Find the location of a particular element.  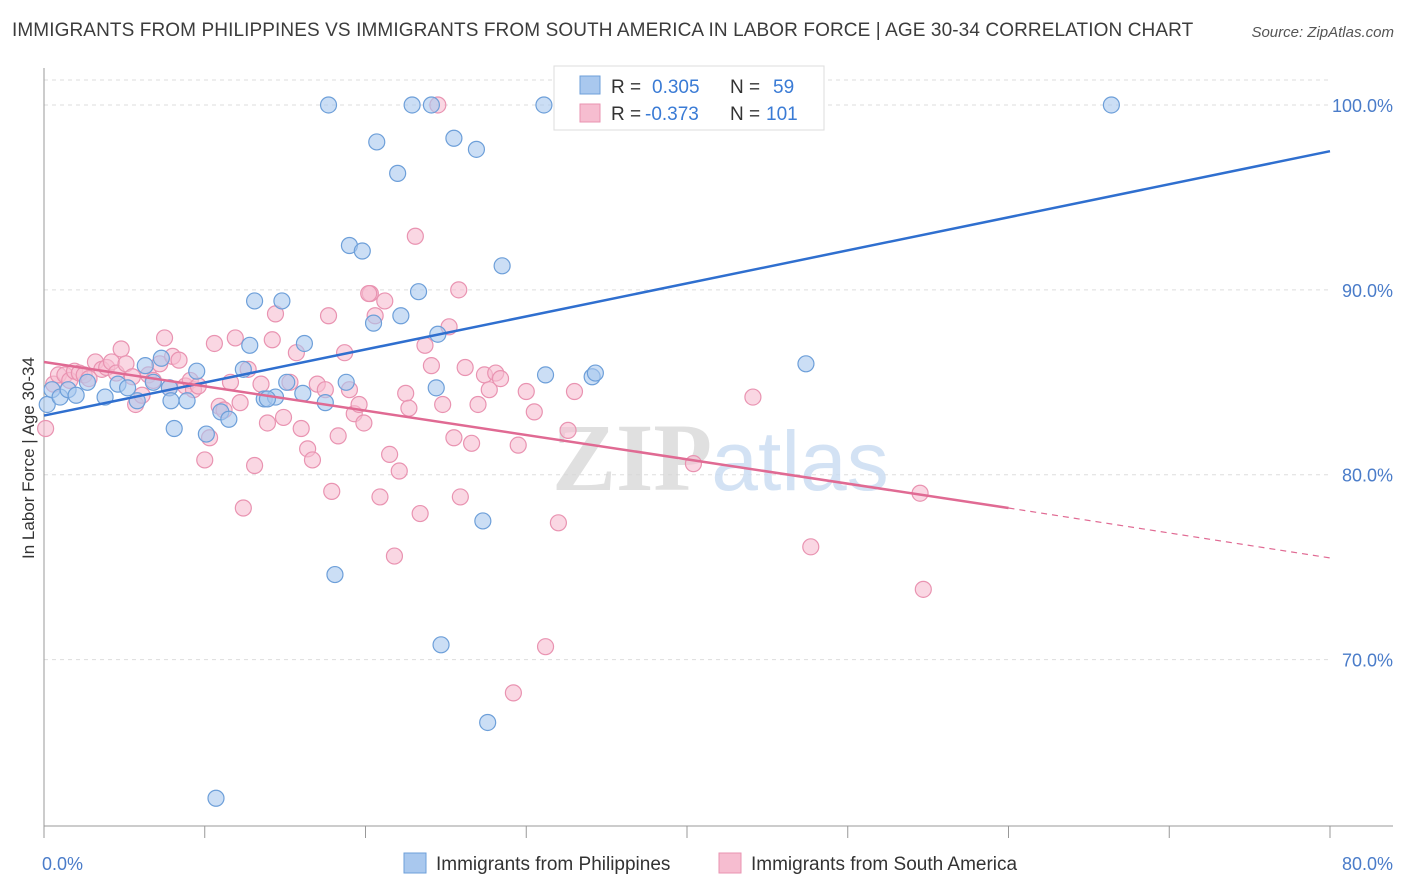

x-tick-label-max: 80.0% is located at coordinates (1367, 864).